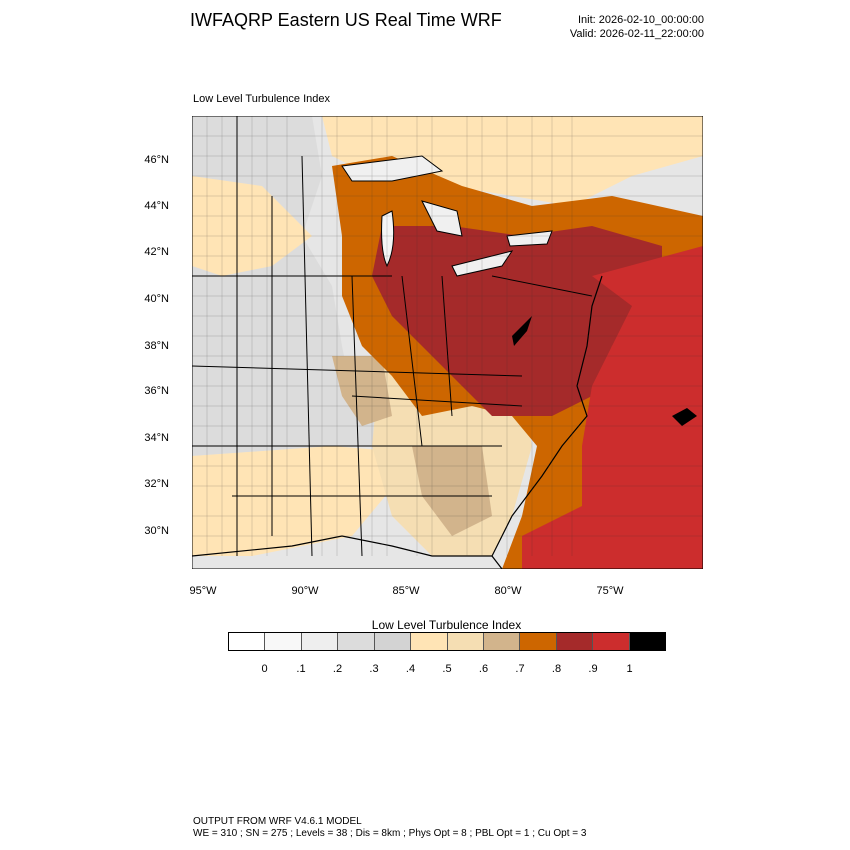 This screenshot has height=850, width=850. Describe the element at coordinates (406, 591) in the screenshot. I see `lon-label-85: 85°W` at that location.